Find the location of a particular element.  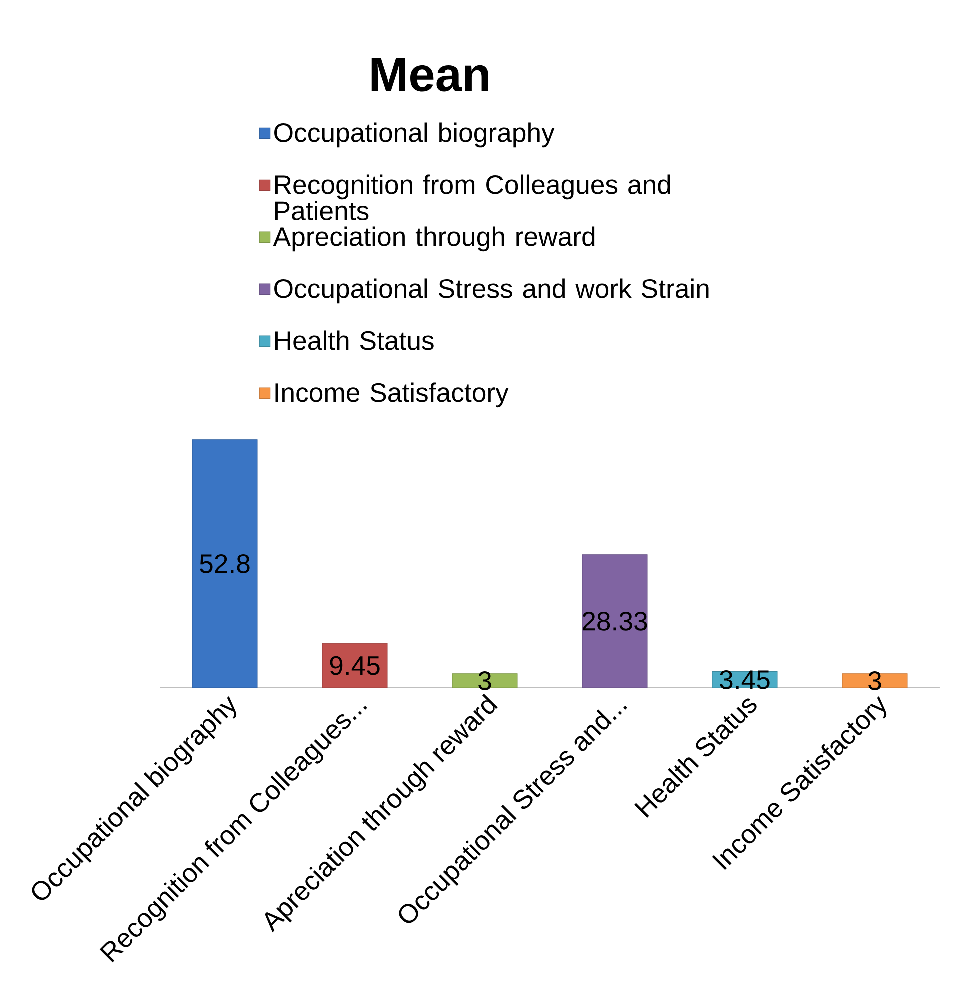

data-label: 28.33 is located at coordinates (615, 621).